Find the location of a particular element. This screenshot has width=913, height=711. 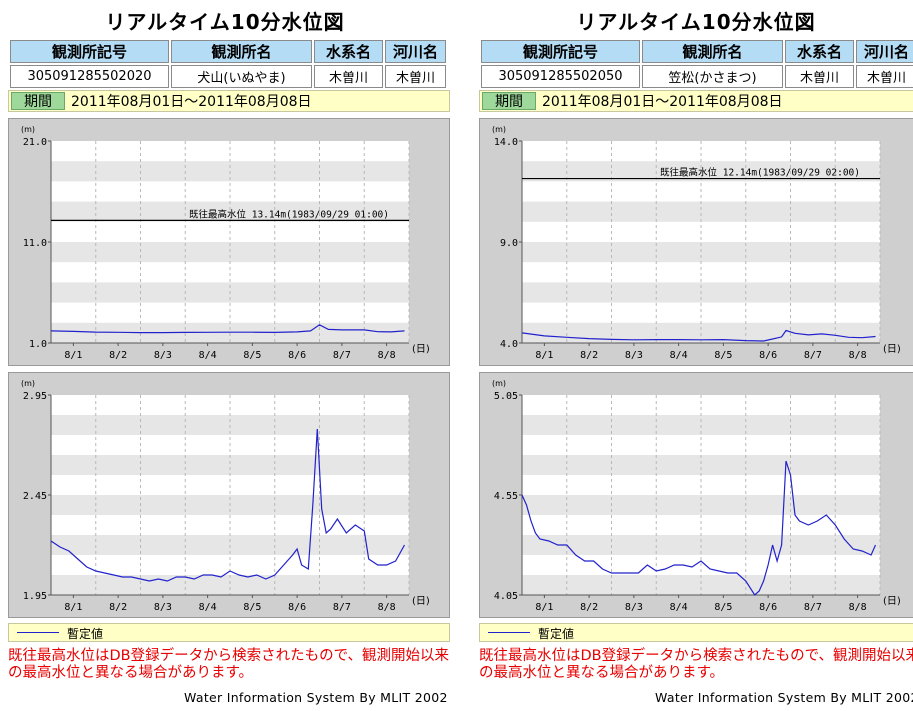

y-tick-label: 11.0 is located at coordinates (35, 243).